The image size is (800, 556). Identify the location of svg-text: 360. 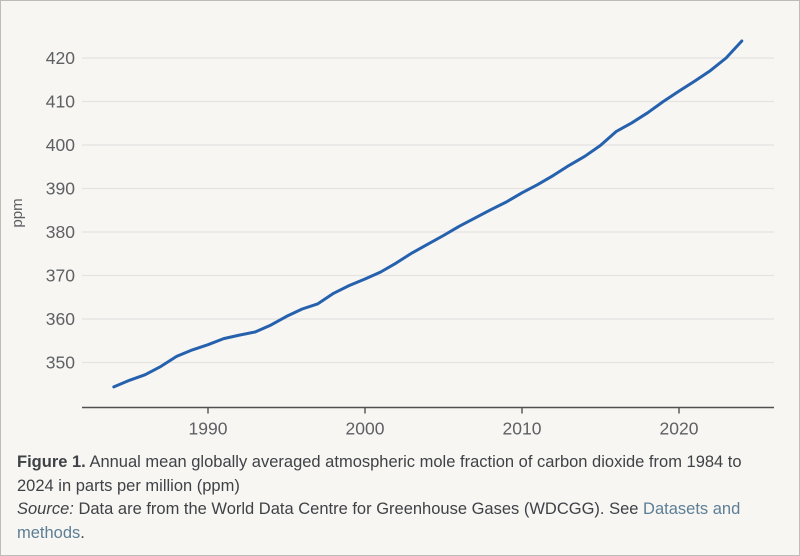
(60, 319).